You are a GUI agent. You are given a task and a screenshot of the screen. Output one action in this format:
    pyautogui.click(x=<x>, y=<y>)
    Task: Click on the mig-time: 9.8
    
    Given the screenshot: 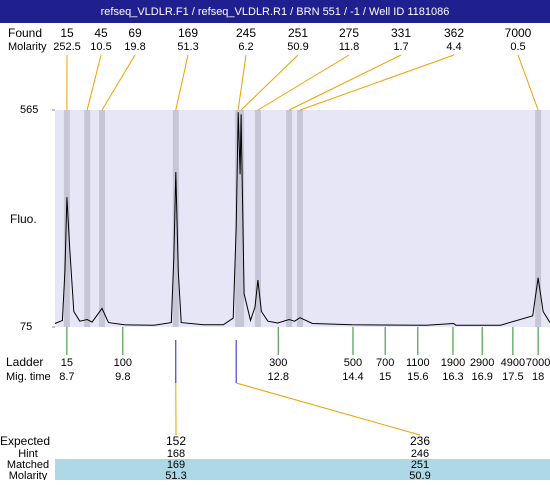 What is the action you would take?
    pyautogui.click(x=122, y=377)
    